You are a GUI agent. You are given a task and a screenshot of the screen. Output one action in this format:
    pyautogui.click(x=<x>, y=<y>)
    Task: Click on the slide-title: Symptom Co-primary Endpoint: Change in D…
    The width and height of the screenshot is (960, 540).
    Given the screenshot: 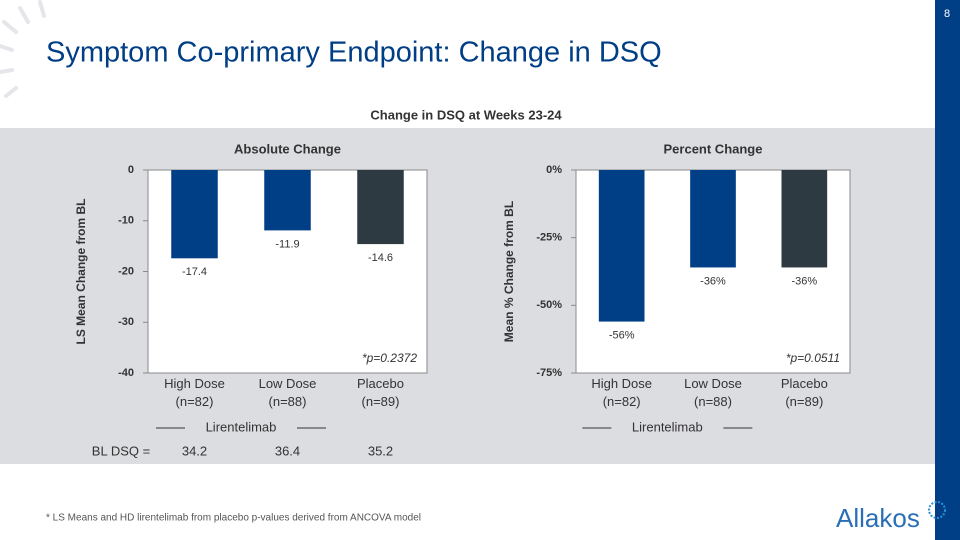 What is the action you would take?
    pyautogui.click(x=354, y=53)
    